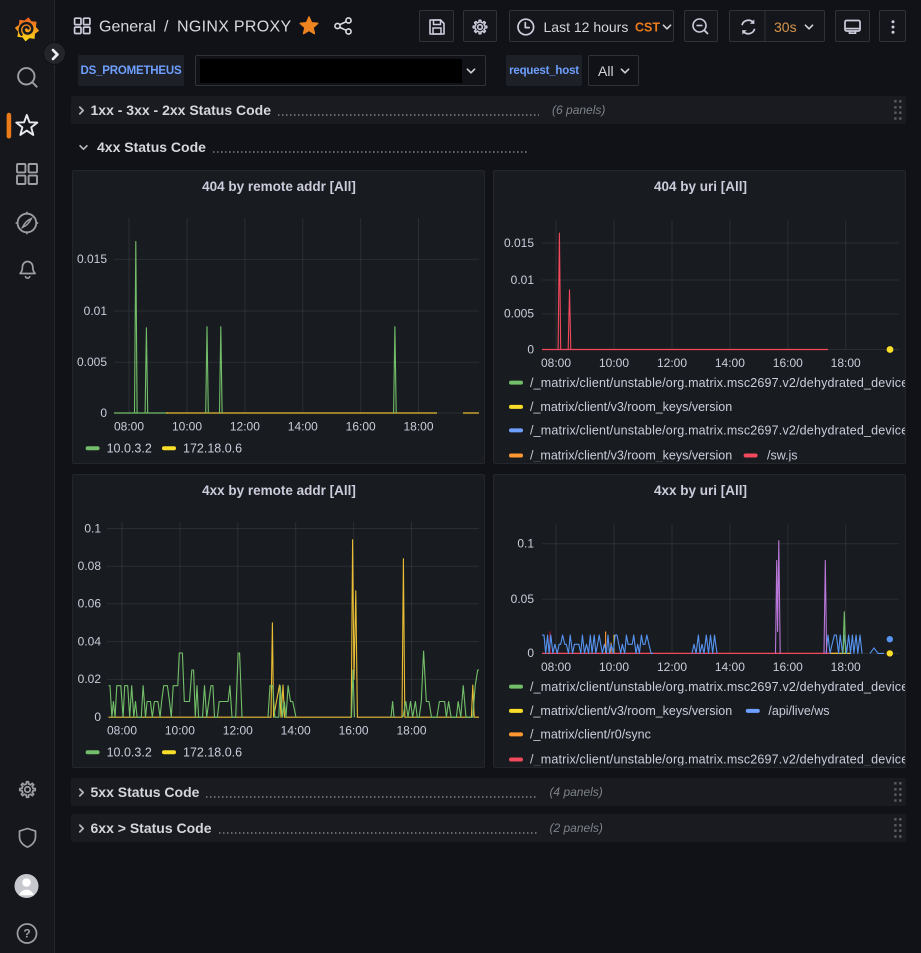 The height and width of the screenshot is (953, 921). Describe the element at coordinates (606, 71) in the screenshot. I see `svg-text: All` at that location.